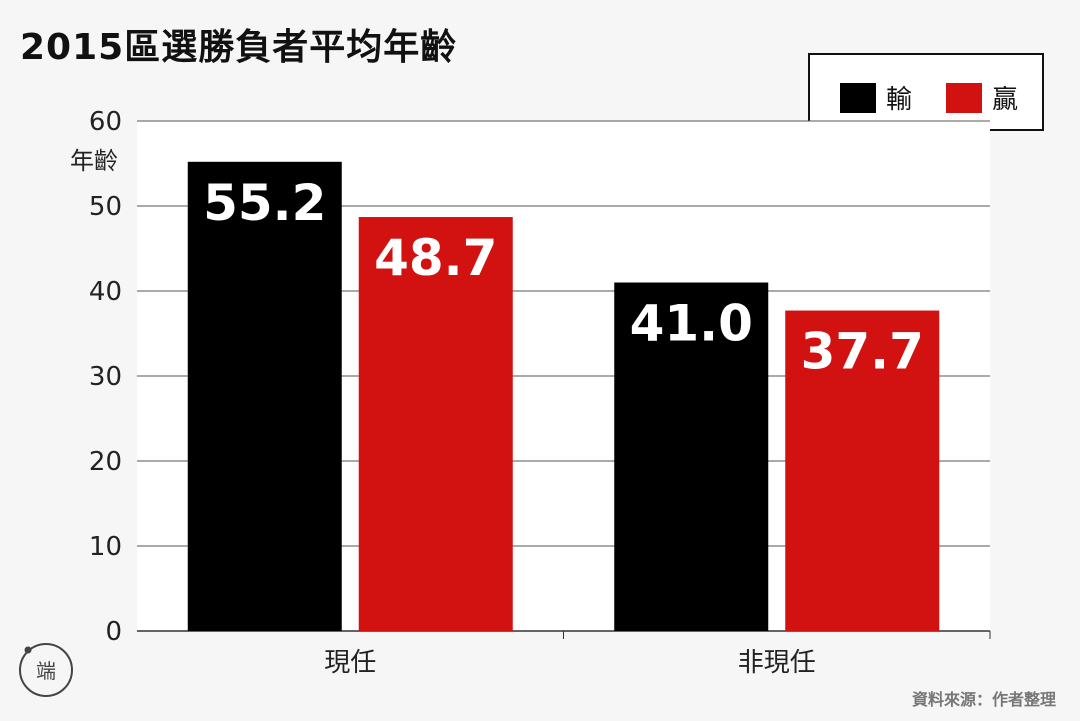 This screenshot has height=721, width=1080. I want to click on legend-label-lose: 輸, so click(899, 100).